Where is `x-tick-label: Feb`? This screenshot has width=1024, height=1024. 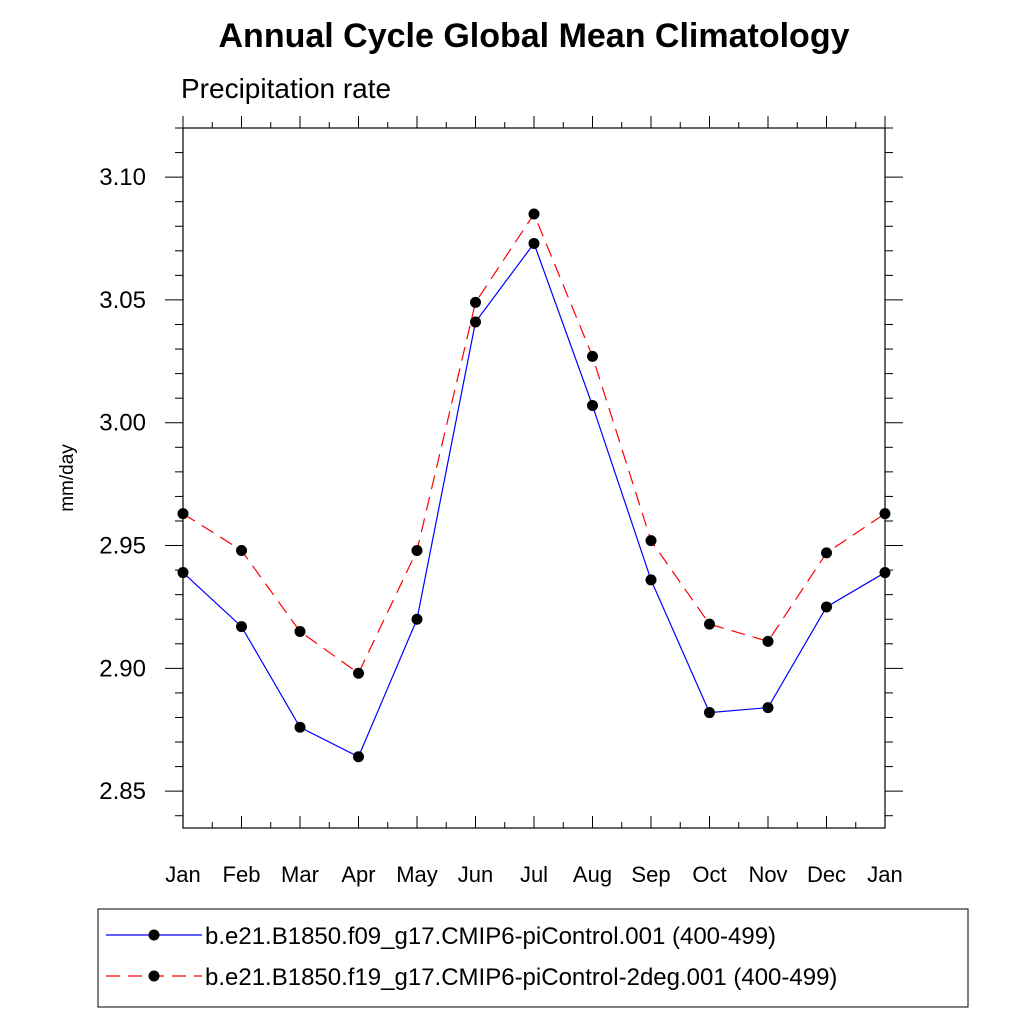
x-tick-label: Feb is located at coordinates (242, 874).